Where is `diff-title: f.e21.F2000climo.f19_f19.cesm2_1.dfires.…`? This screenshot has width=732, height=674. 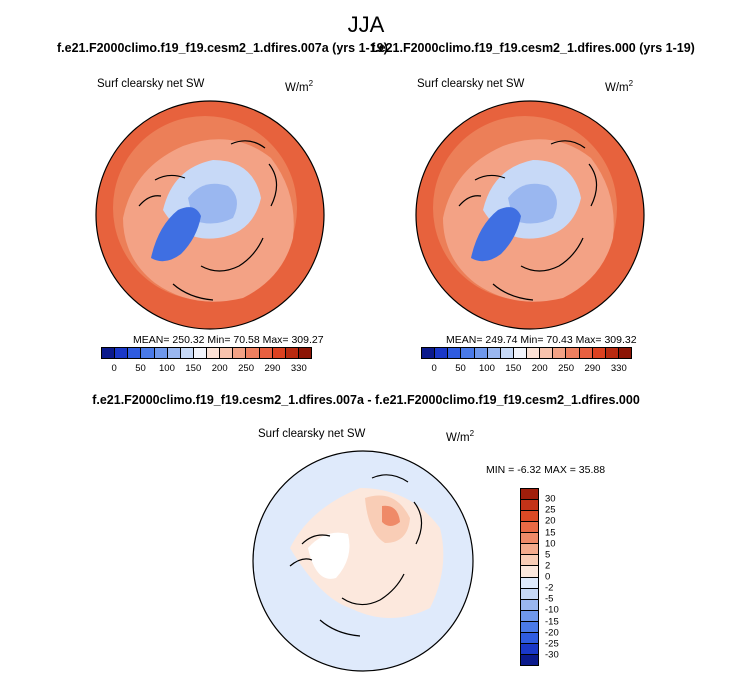 diff-title: f.e21.F2000climo.f19_f19.cesm2_1.dfires.… is located at coordinates (366, 400).